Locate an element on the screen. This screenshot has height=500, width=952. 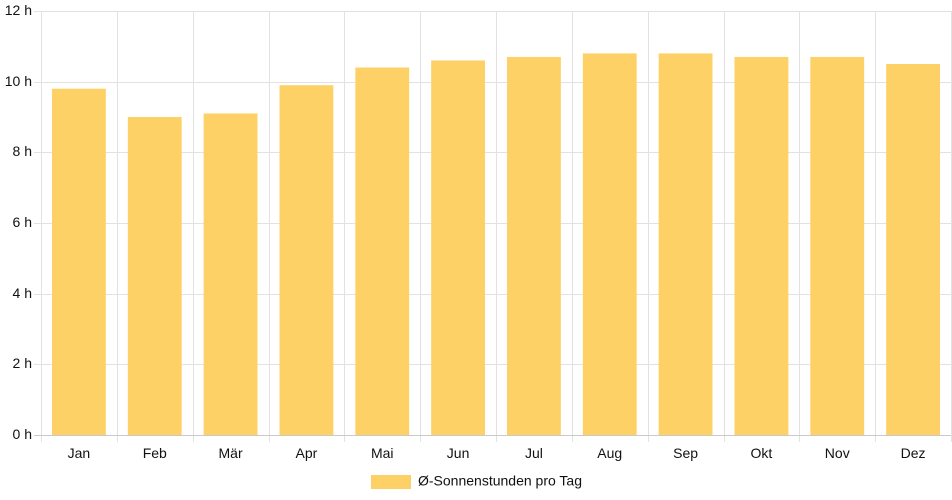
y-tick-label: 12 h is located at coordinates (18, 10).